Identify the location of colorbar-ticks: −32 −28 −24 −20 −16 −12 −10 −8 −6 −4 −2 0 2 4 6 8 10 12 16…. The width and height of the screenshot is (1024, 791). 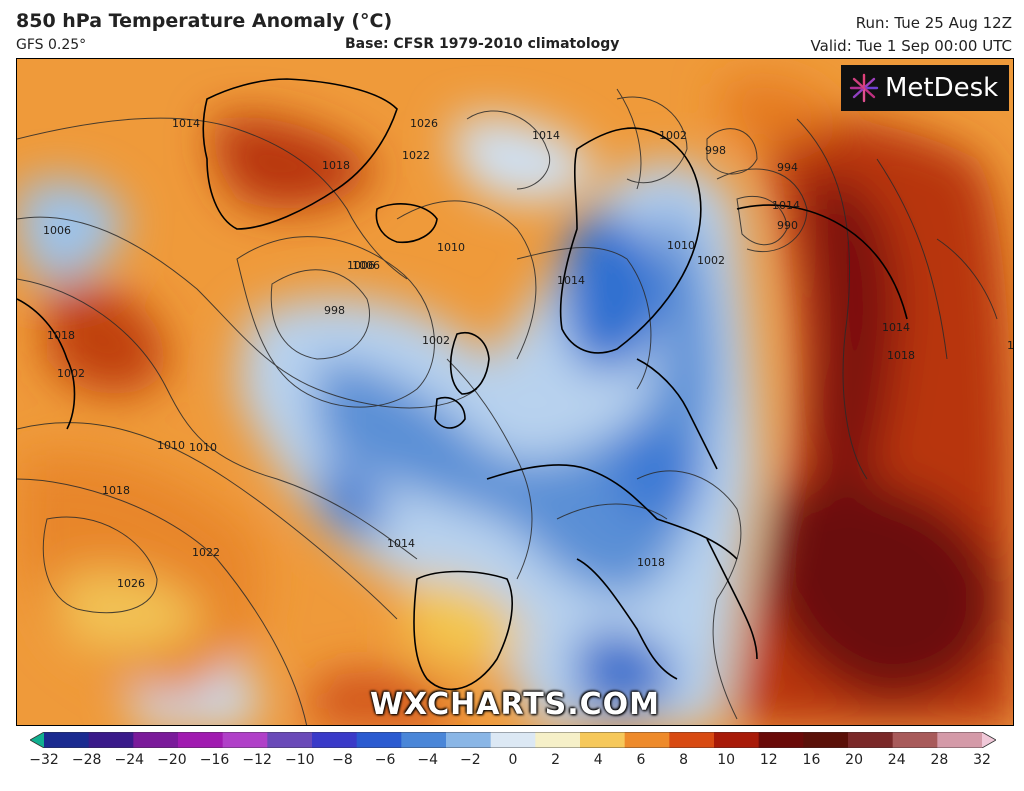
(512, 764).